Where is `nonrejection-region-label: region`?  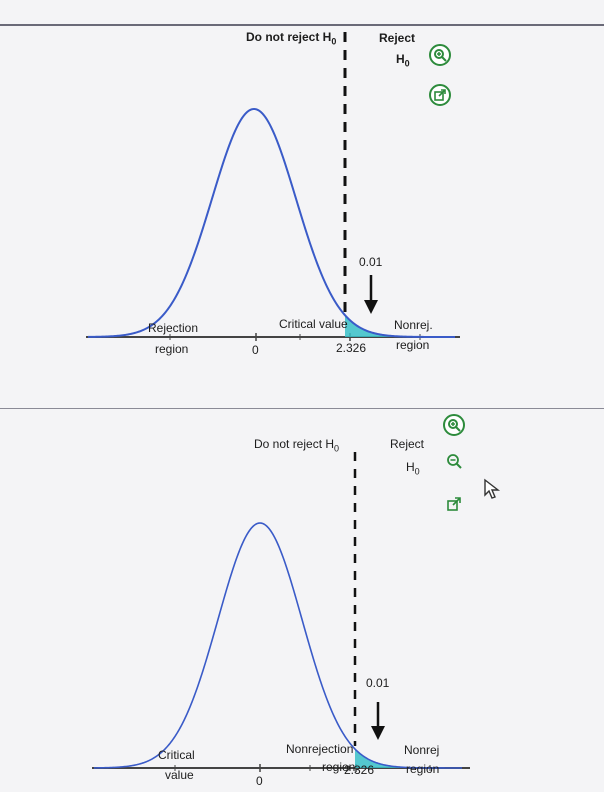 nonrejection-region-label: region is located at coordinates (339, 767).